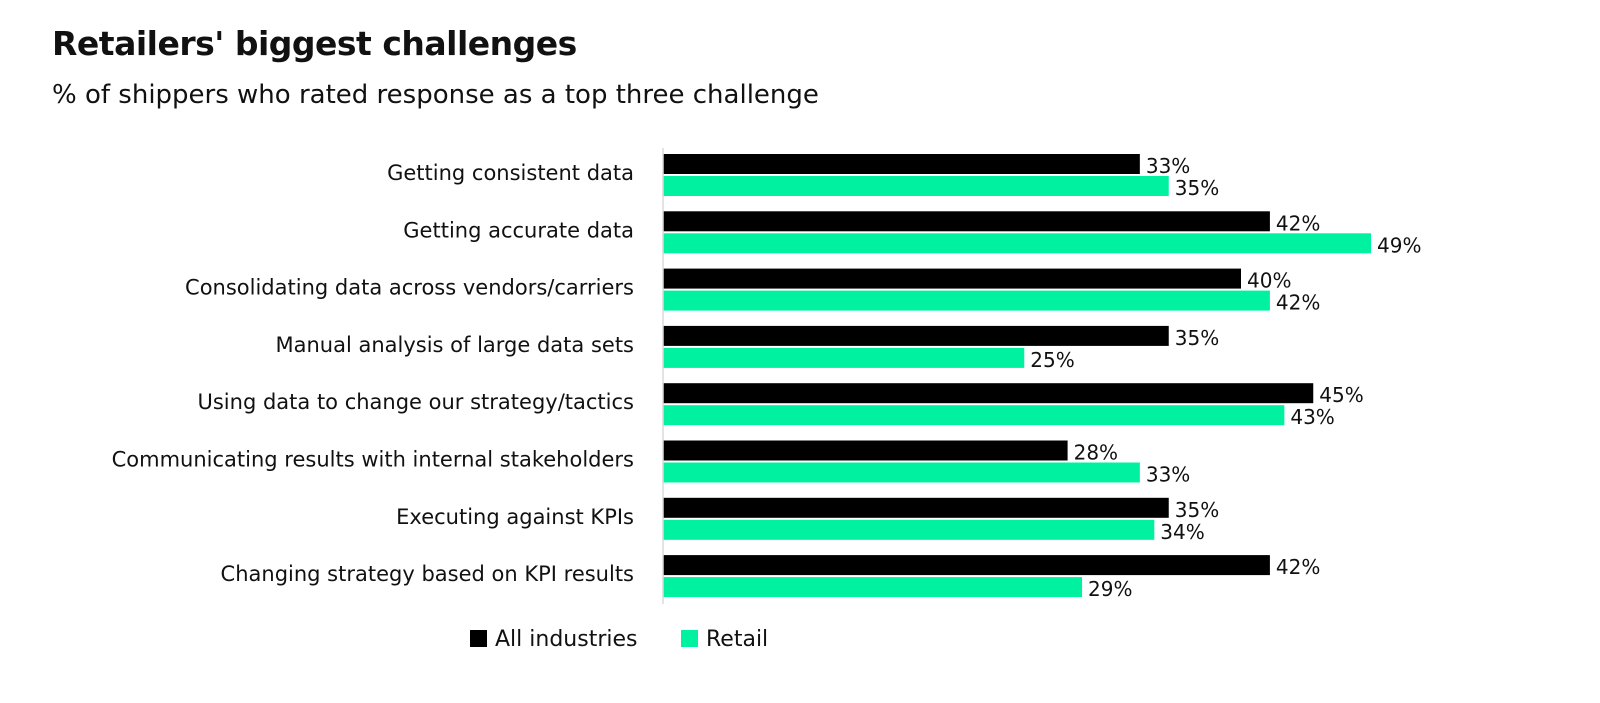 The image size is (1600, 703). What do you see at coordinates (314, 43) in the screenshot?
I see `chart-title: Retailers' biggest challenges` at bounding box center [314, 43].